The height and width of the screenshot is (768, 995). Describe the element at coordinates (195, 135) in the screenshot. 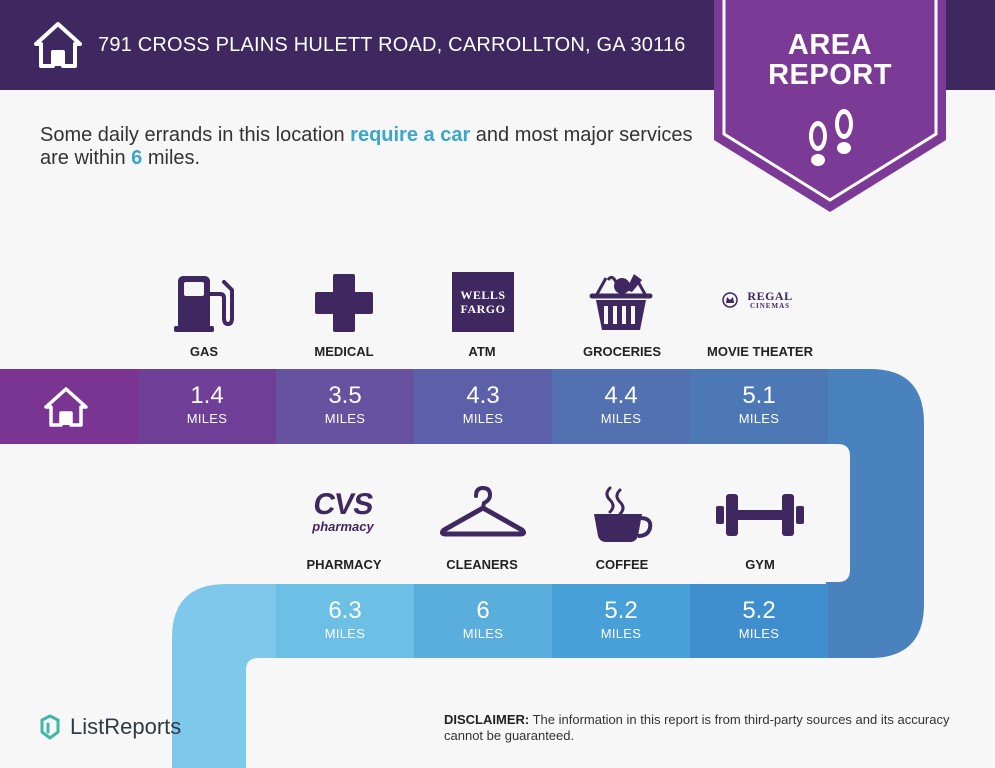

I see `summary-part-1: Some daily errands in this location` at that location.